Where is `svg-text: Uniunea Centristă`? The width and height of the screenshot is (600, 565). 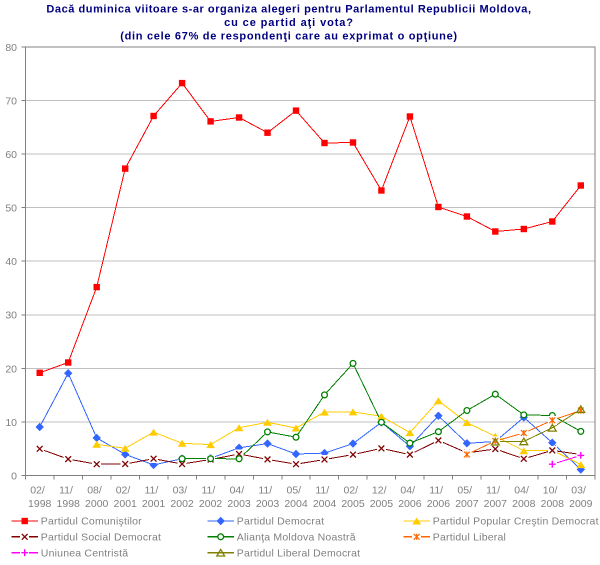
svg-text: Uniunea Centristă is located at coordinates (84, 553).